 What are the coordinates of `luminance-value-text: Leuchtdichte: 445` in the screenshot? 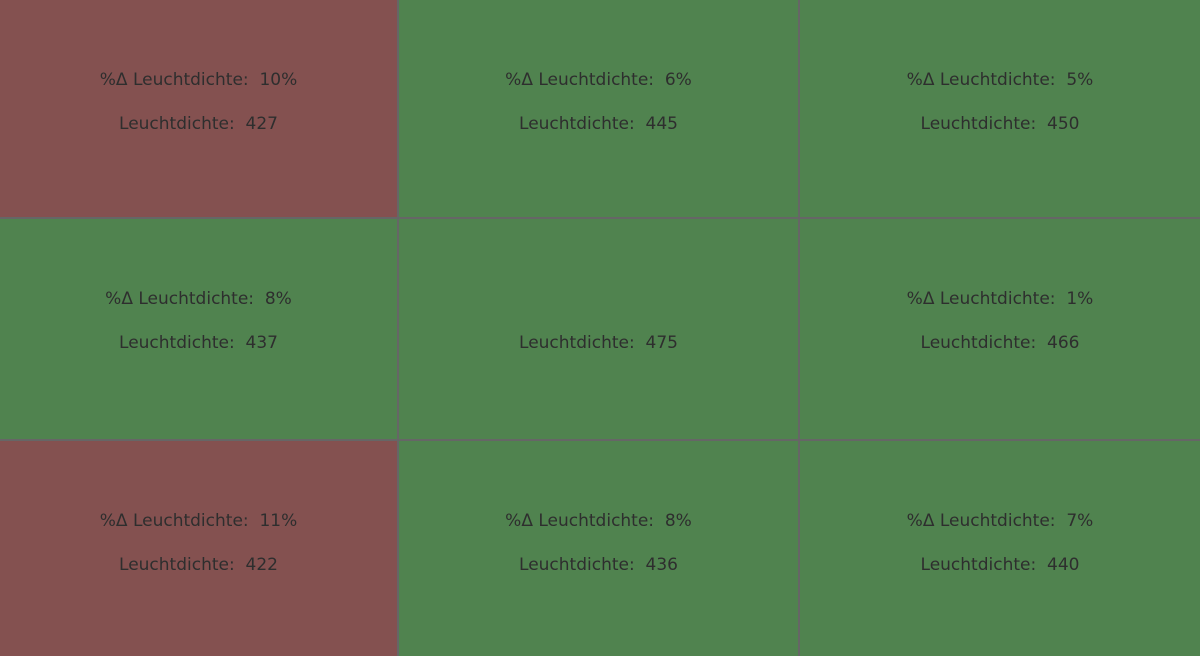 It's located at (598, 124).